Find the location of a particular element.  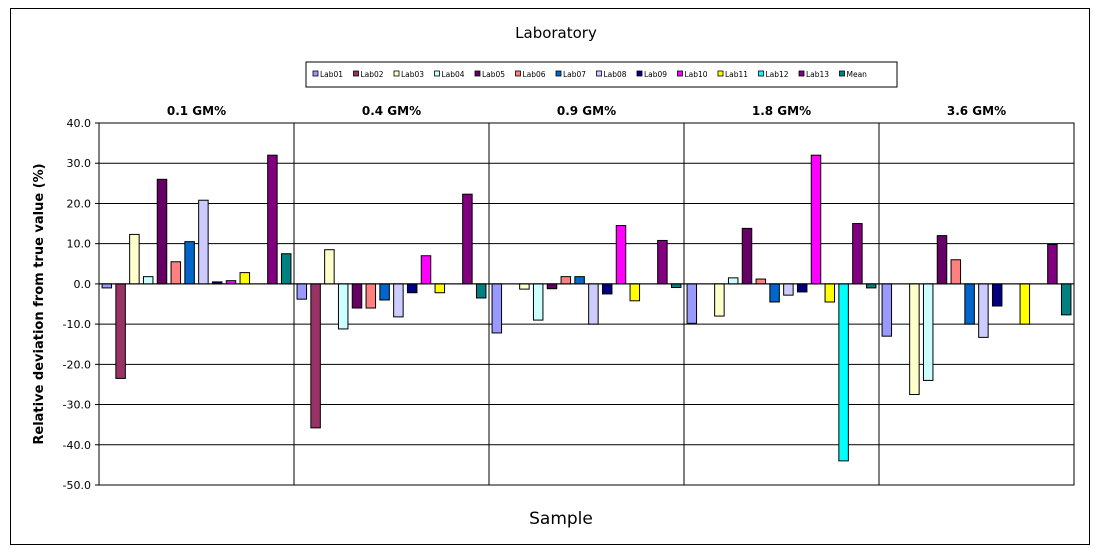

y-tick-label: -30.0 is located at coordinates (77, 405).